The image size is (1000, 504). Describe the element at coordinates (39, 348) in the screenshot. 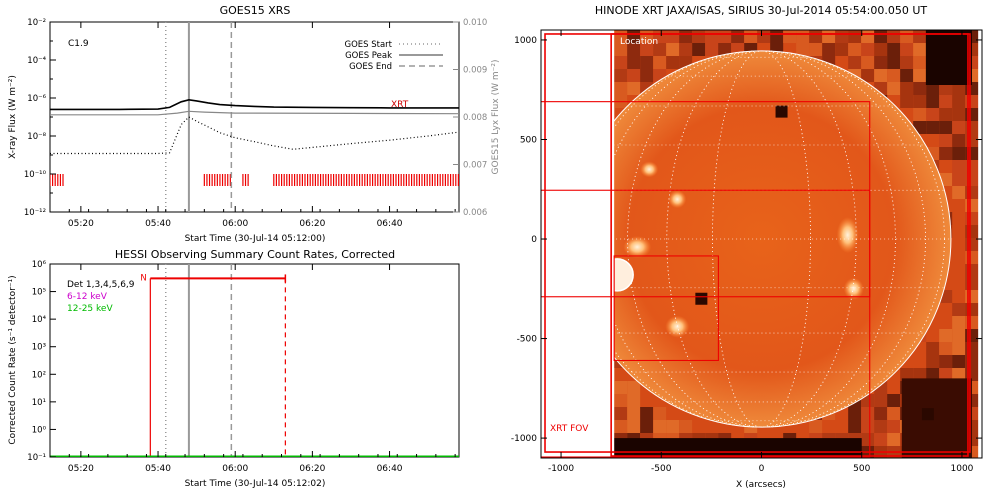

I see `hessi-y-tick-label: 10³` at that location.